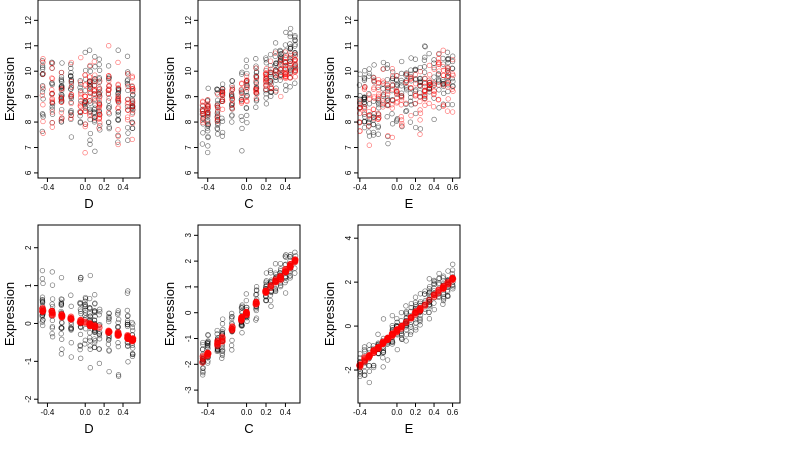 The width and height of the screenshot is (800, 450). Describe the element at coordinates (28, 285) in the screenshot. I see `y-tick-label: 1` at that location.